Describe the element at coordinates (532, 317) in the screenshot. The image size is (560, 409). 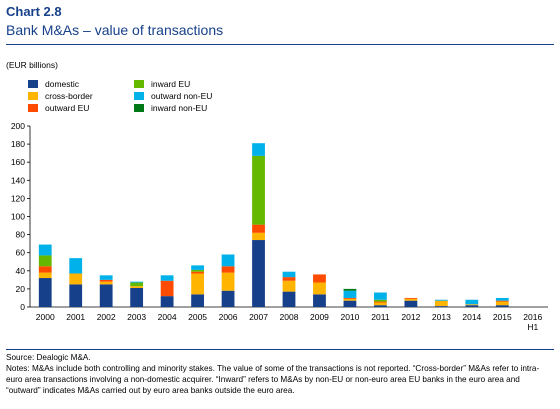
I see `x-tick-label: 2016` at that location.